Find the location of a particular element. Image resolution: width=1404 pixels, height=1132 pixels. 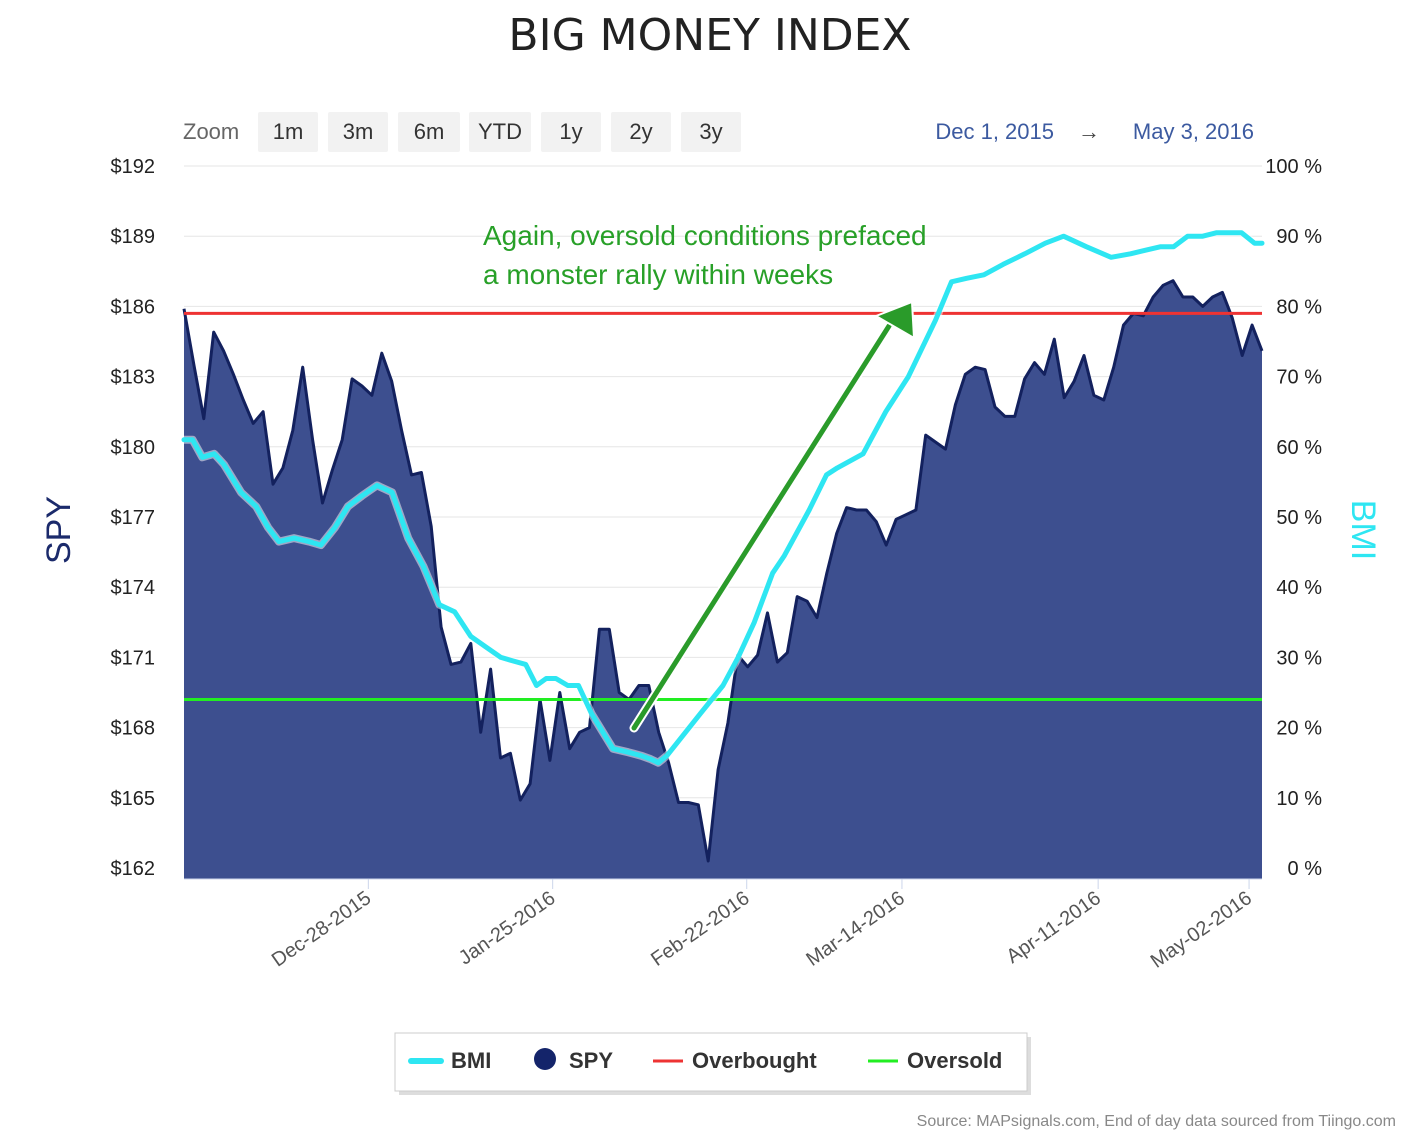

left-tick-label: $162 is located at coordinates (133, 869).